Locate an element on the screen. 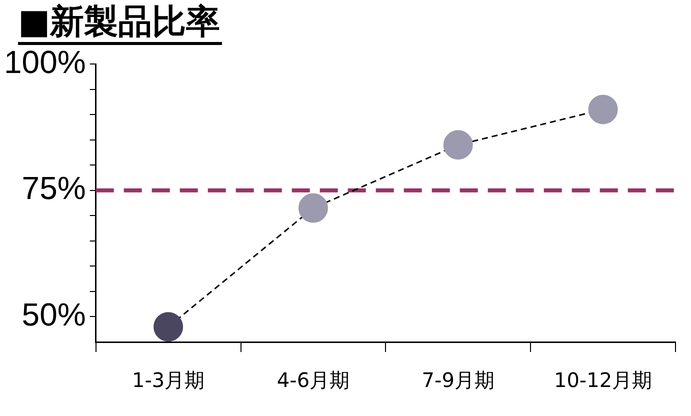 This screenshot has height=416, width=691. x-tick-label: 10-12月期 is located at coordinates (603, 380).